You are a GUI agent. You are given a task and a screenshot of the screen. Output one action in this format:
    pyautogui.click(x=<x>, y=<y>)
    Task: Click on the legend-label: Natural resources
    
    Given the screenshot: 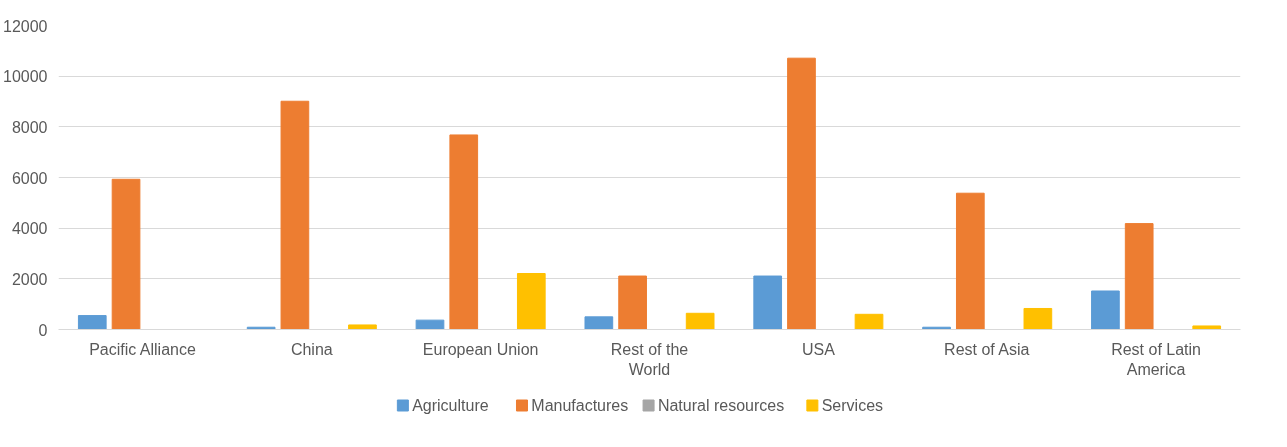 What is the action you would take?
    pyautogui.click(x=721, y=405)
    